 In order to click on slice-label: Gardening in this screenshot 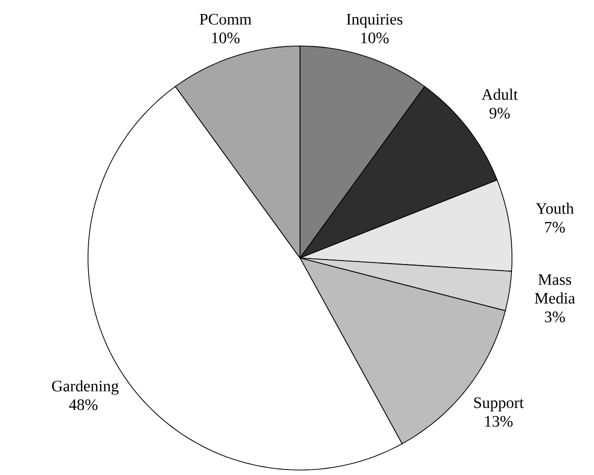, I will do `click(85, 387)`.